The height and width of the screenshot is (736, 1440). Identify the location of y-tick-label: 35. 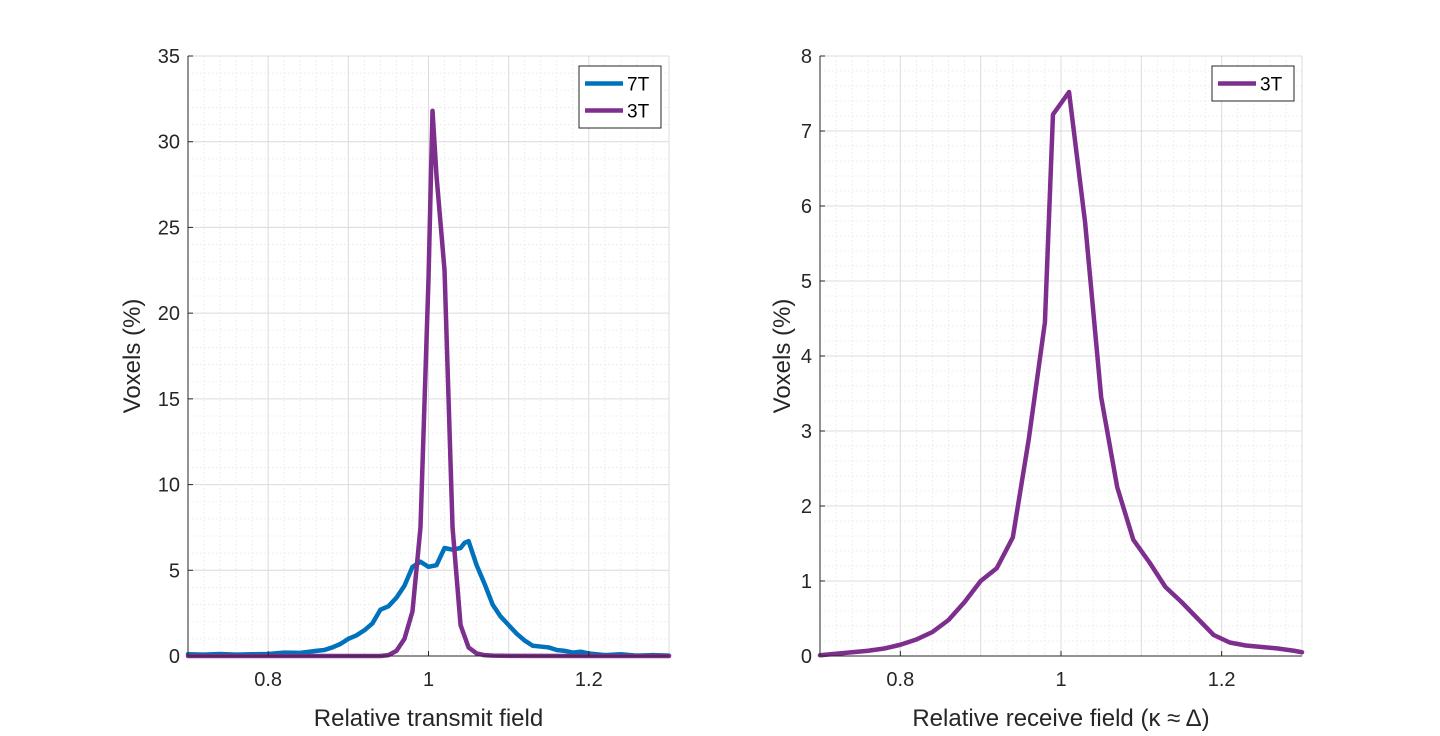
(169, 57).